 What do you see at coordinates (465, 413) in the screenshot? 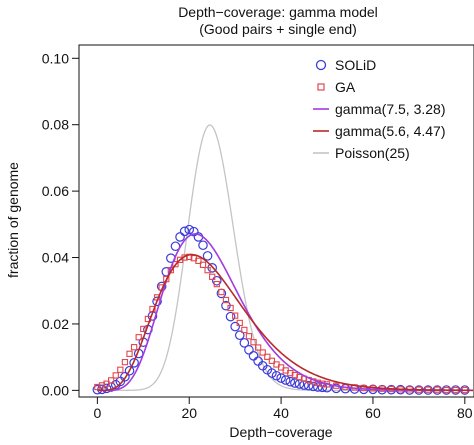
I see `x-tick-label: 80` at bounding box center [465, 413].